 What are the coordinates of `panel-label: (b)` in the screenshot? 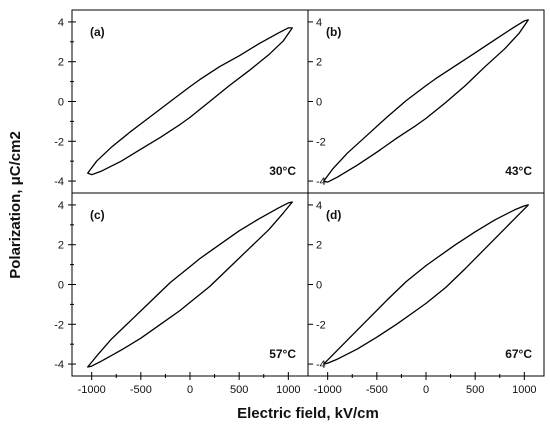 It's located at (333, 32).